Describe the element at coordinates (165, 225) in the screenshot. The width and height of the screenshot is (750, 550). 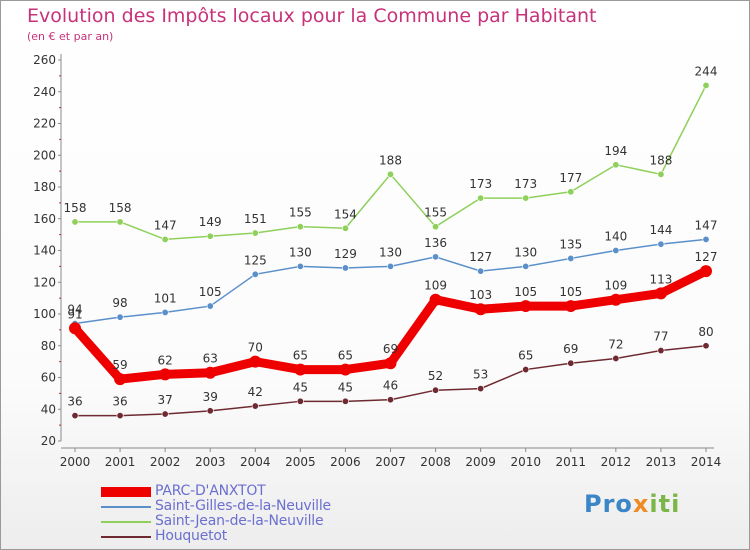
I see `data-label-saint-jean-de-la-neuville: 147` at that location.